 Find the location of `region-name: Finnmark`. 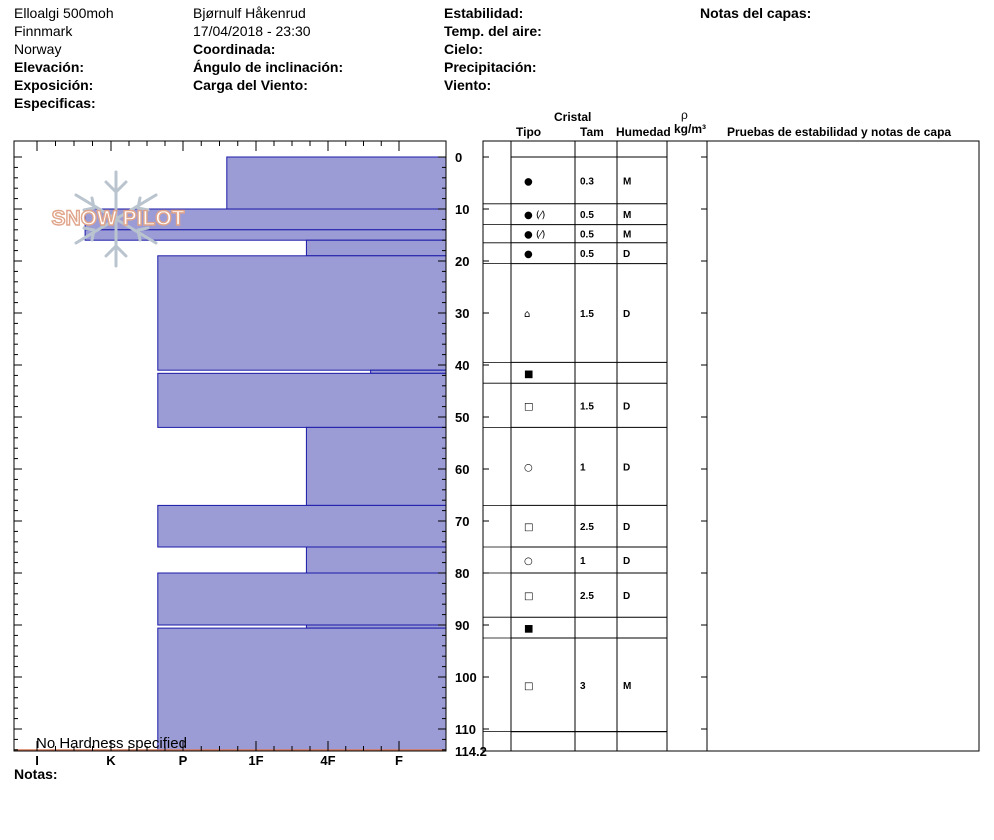

region-name: Finnmark is located at coordinates (43, 31).